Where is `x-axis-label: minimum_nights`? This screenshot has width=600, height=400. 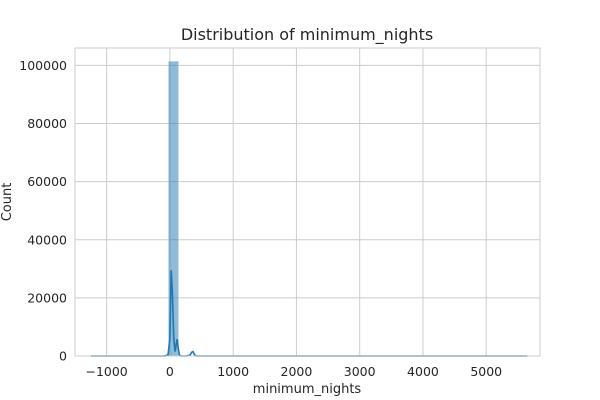 x-axis-label: minimum_nights is located at coordinates (307, 389).